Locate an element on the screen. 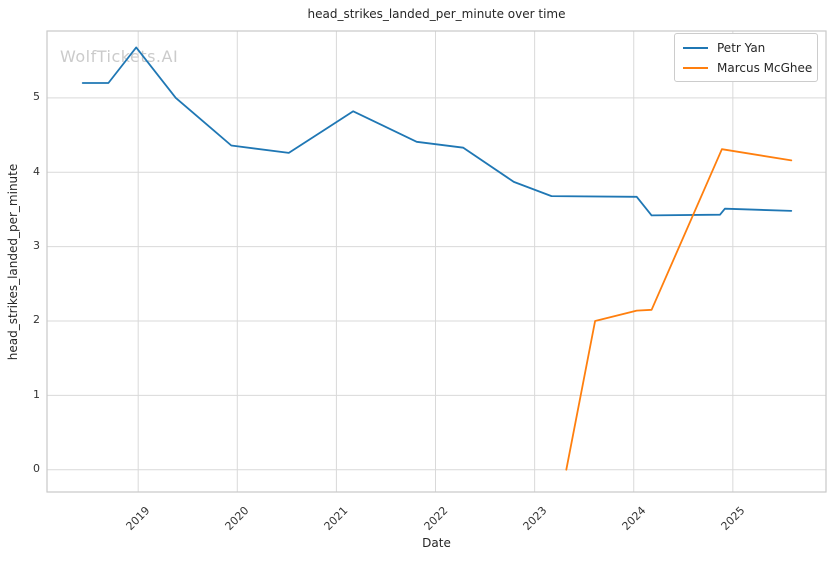  legend-label-marcus-mcghee: Marcus McGhee is located at coordinates (765, 67).